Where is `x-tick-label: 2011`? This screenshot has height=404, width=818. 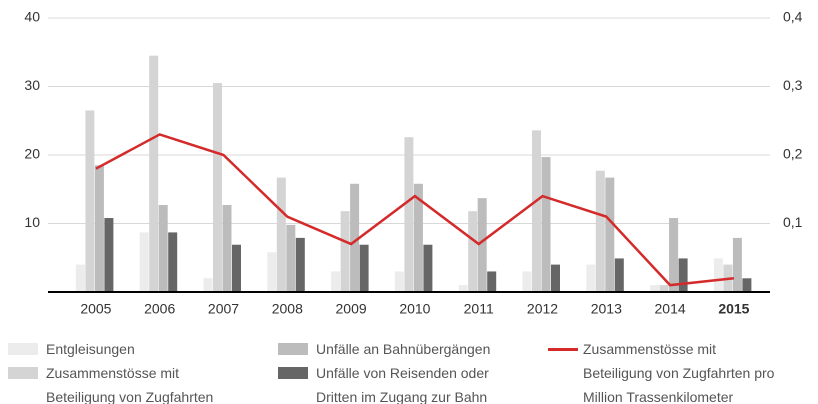 x-tick-label: 2011 is located at coordinates (479, 309).